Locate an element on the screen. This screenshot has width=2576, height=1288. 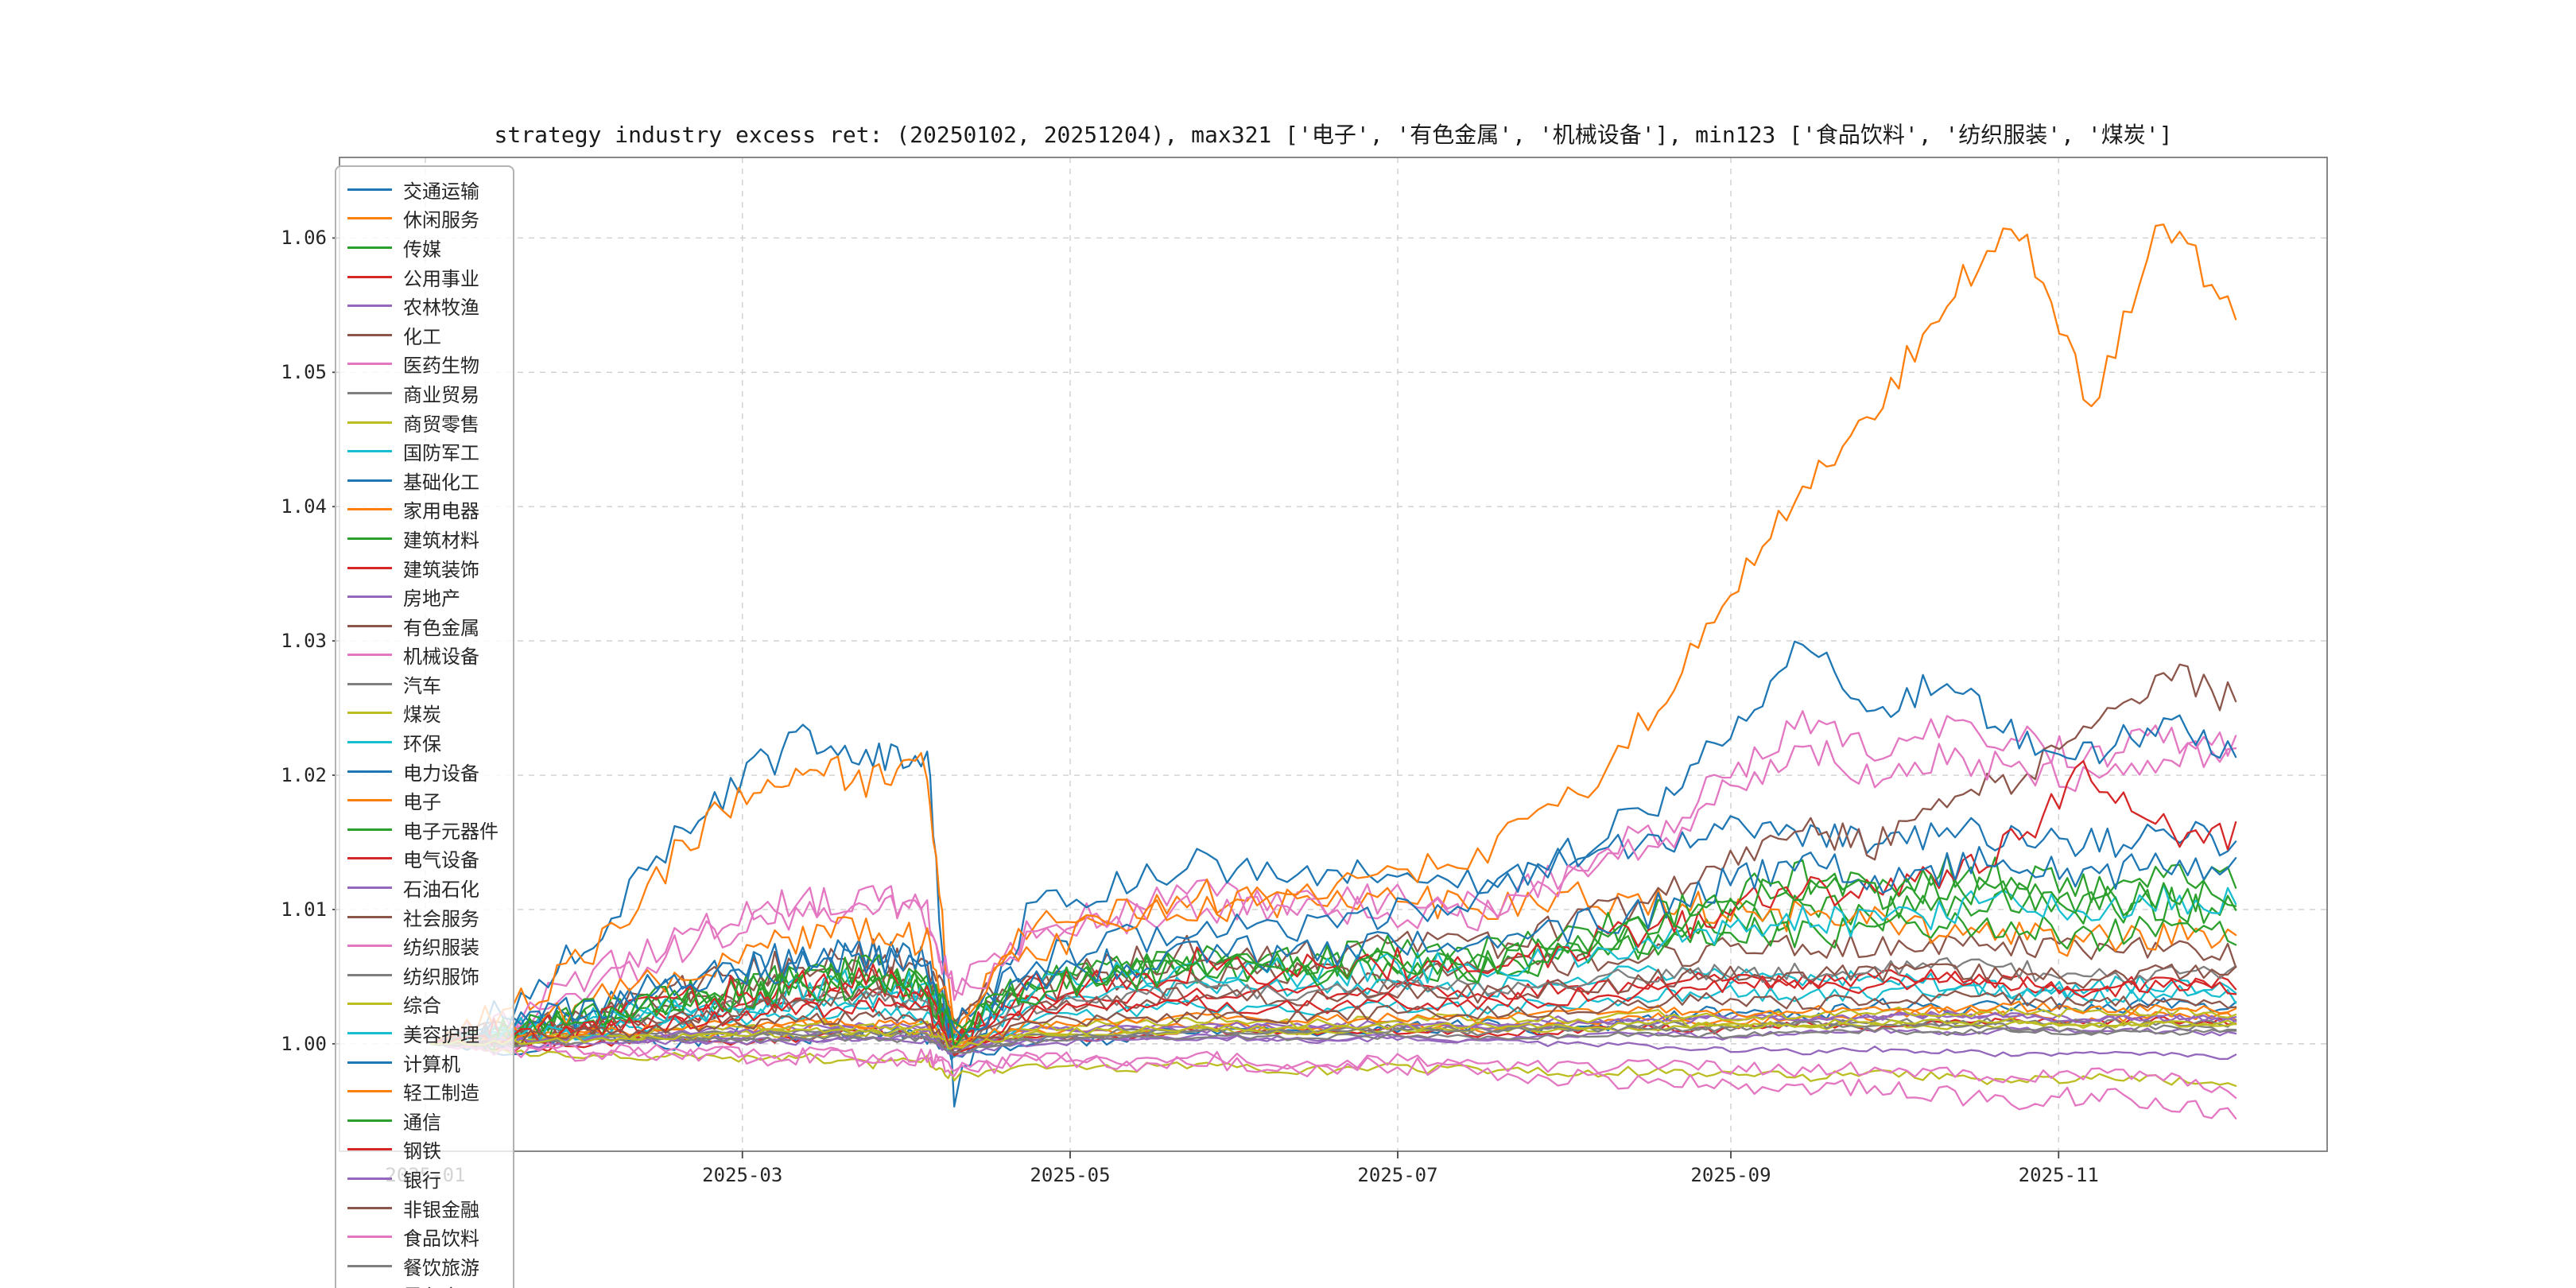
legend-item: 钢铁 is located at coordinates (423, 1150).